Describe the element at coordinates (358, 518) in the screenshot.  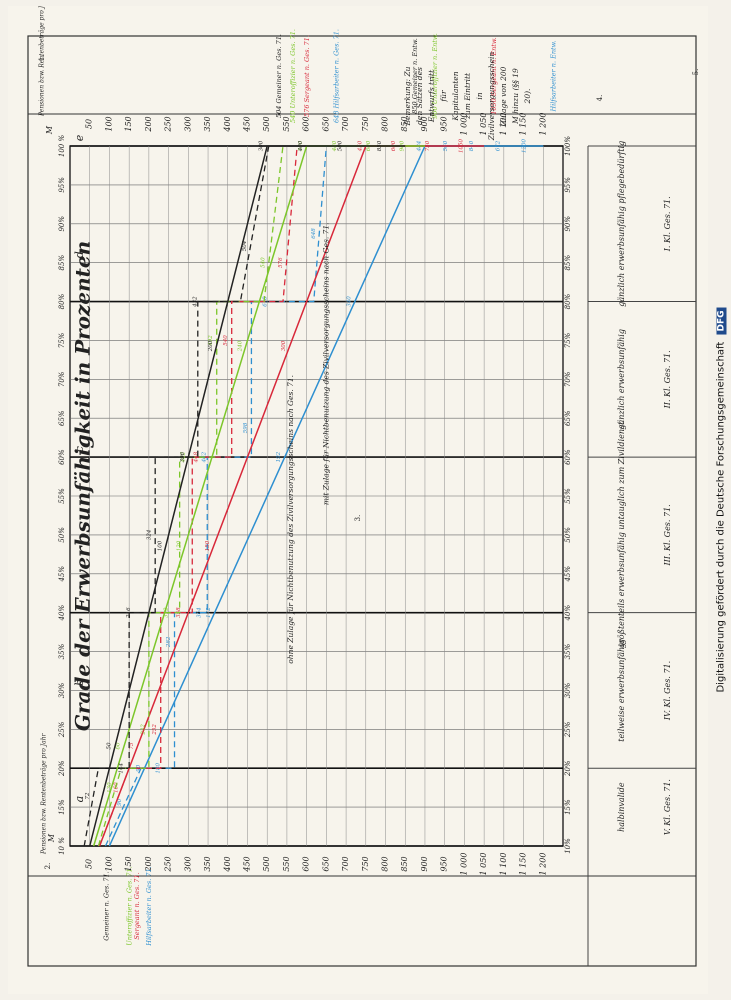
I see `column-number: 3.` at that location.